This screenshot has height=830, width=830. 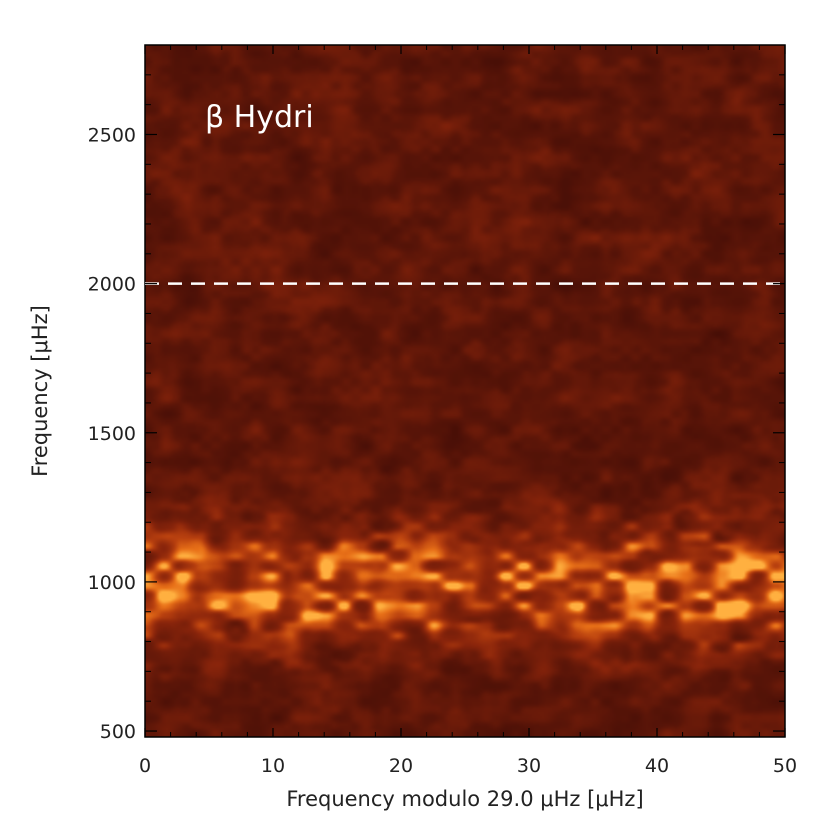 What do you see at coordinates (259, 117) in the screenshot?
I see `star-label: β Hydri` at bounding box center [259, 117].